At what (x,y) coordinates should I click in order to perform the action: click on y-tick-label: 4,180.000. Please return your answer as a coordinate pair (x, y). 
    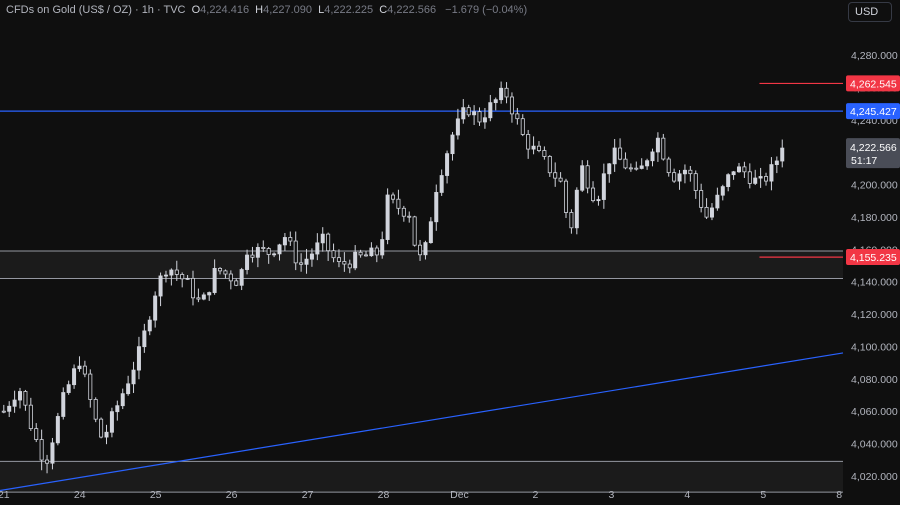
    Looking at the image, I should click on (874, 218).